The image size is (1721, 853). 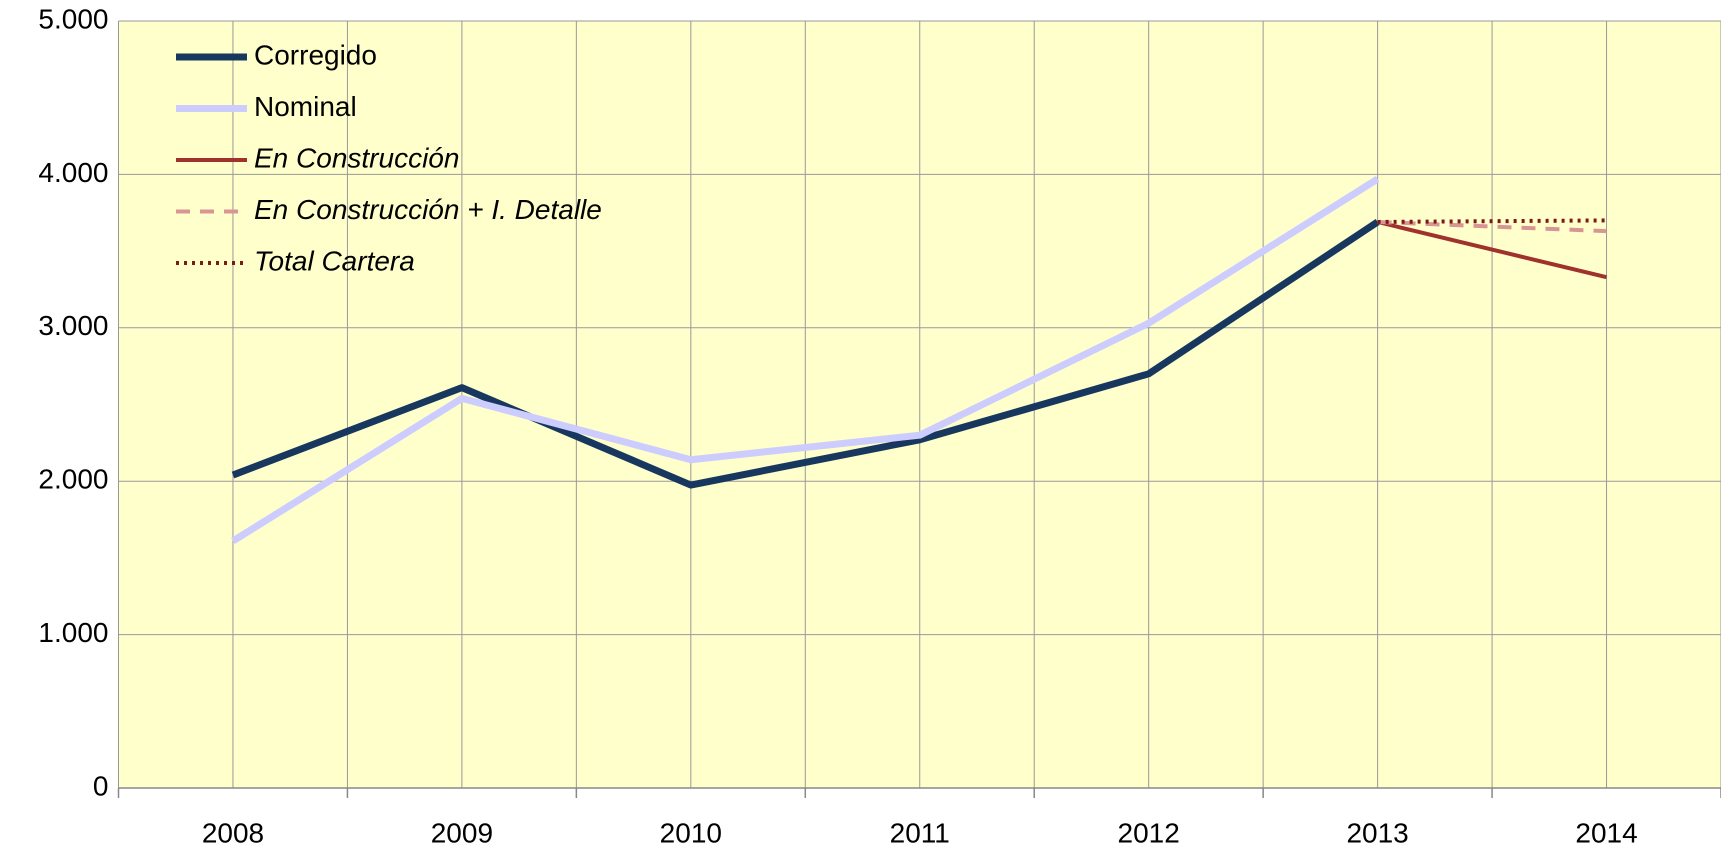 What do you see at coordinates (315, 54) in the screenshot?
I see `legend-label: Corregido` at bounding box center [315, 54].